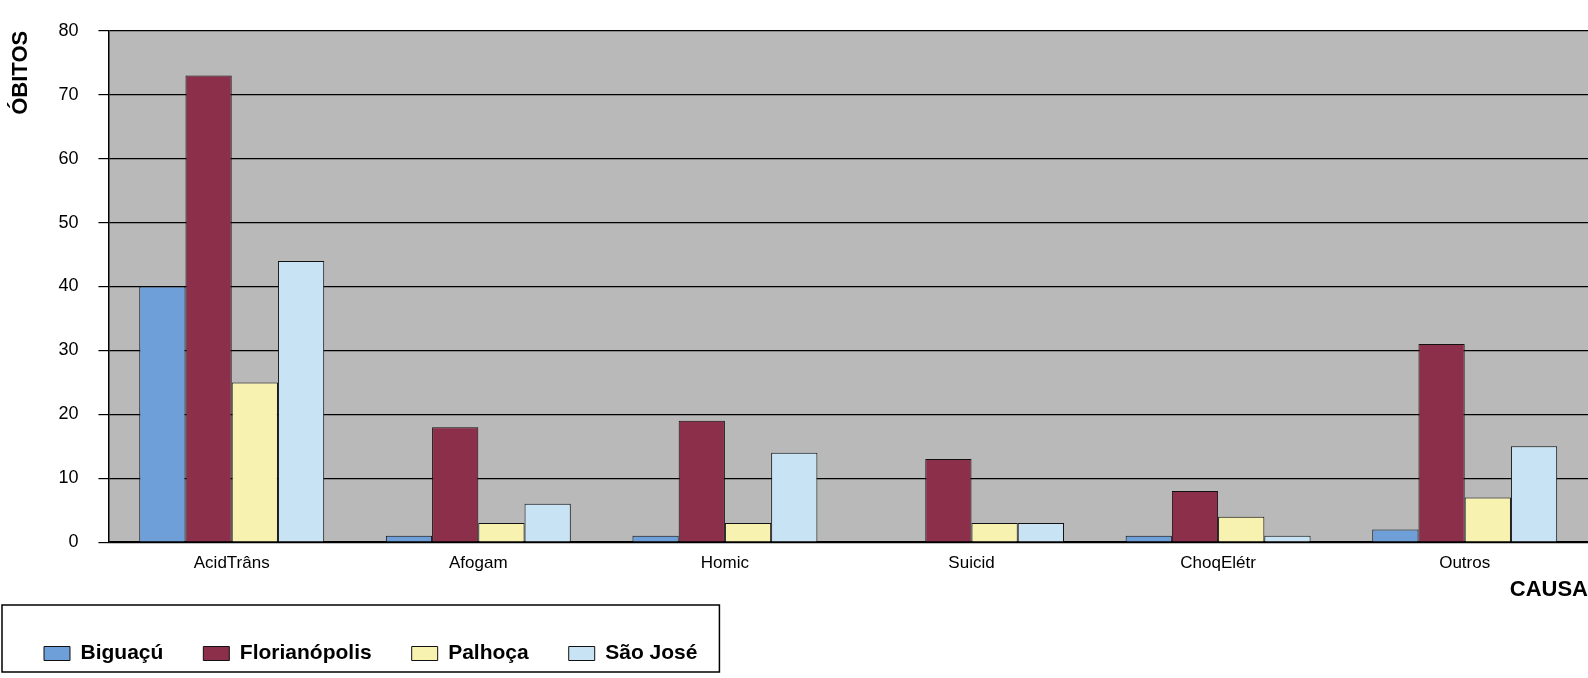  I want to click on legend-label: São José, so click(651, 652).